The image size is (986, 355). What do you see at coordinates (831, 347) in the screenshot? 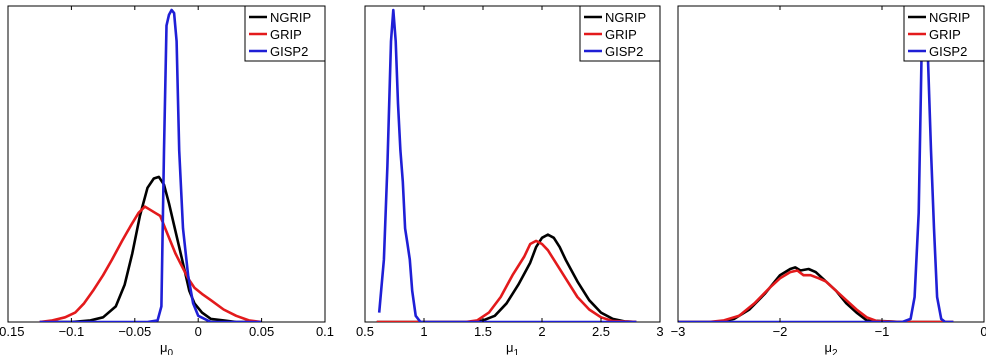
I see `x-axis-label: μ2` at bounding box center [831, 347].